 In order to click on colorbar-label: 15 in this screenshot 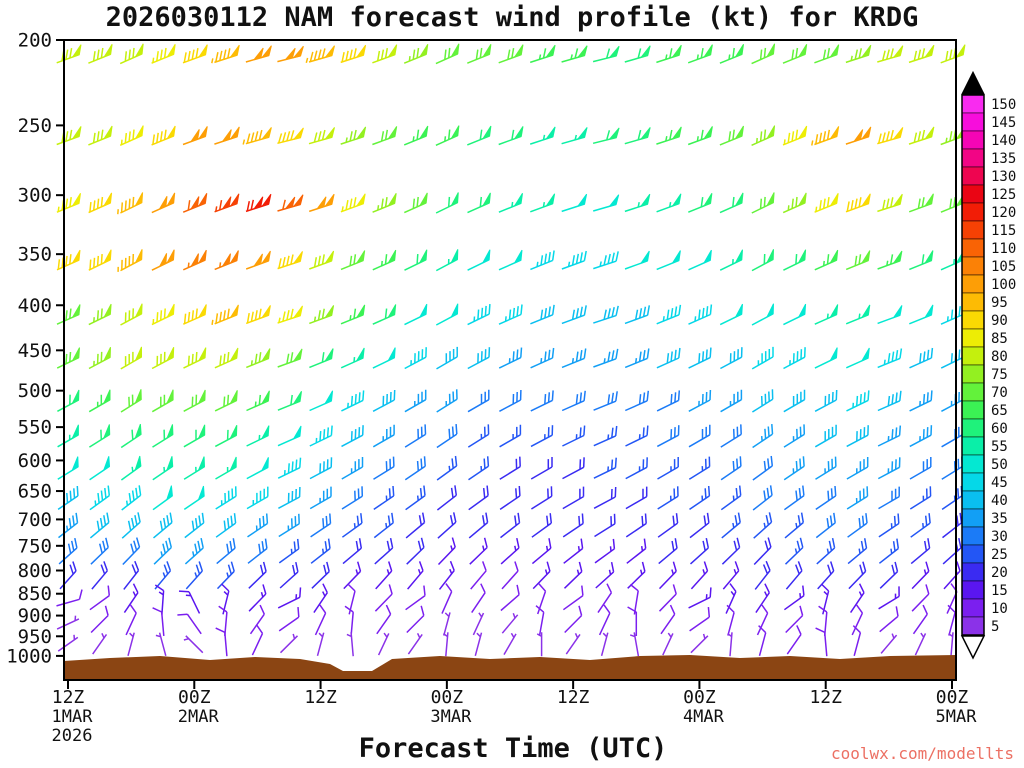, I will do `click(999, 591)`.